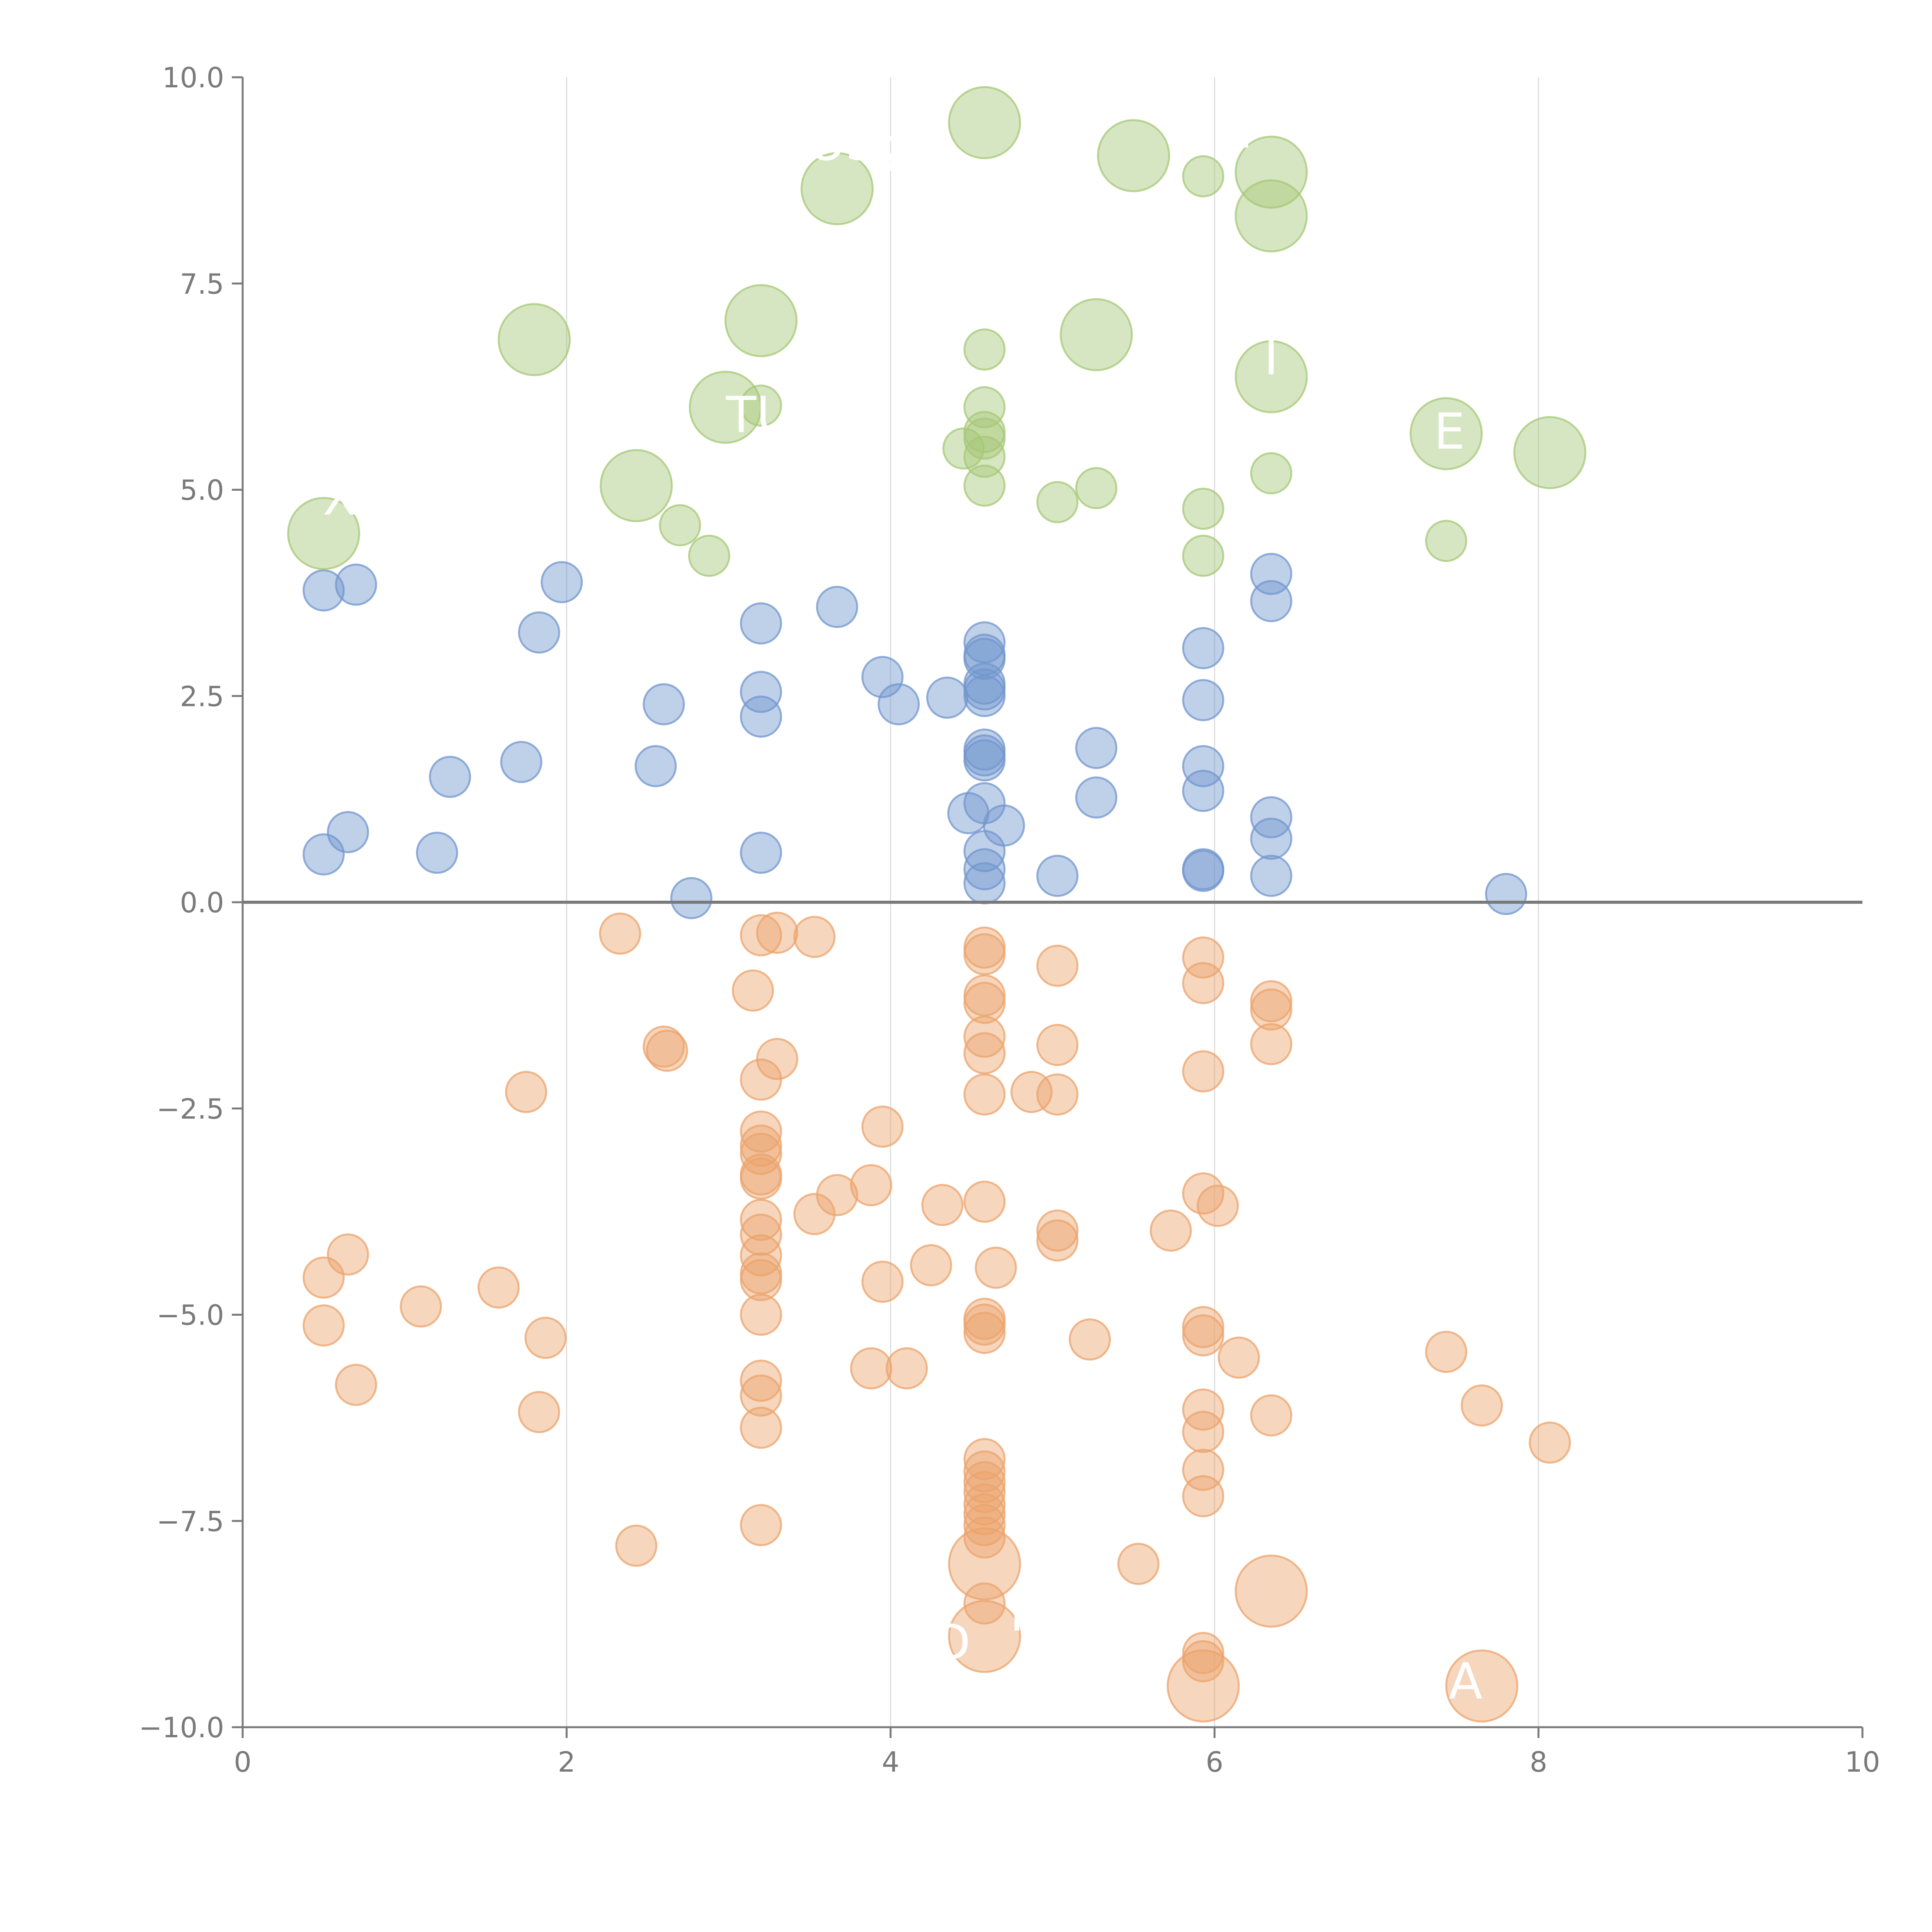 The height and width of the screenshot is (1932, 1932). What do you see at coordinates (891, 1762) in the screenshot?
I see `x-tick-label: 4` at bounding box center [891, 1762].